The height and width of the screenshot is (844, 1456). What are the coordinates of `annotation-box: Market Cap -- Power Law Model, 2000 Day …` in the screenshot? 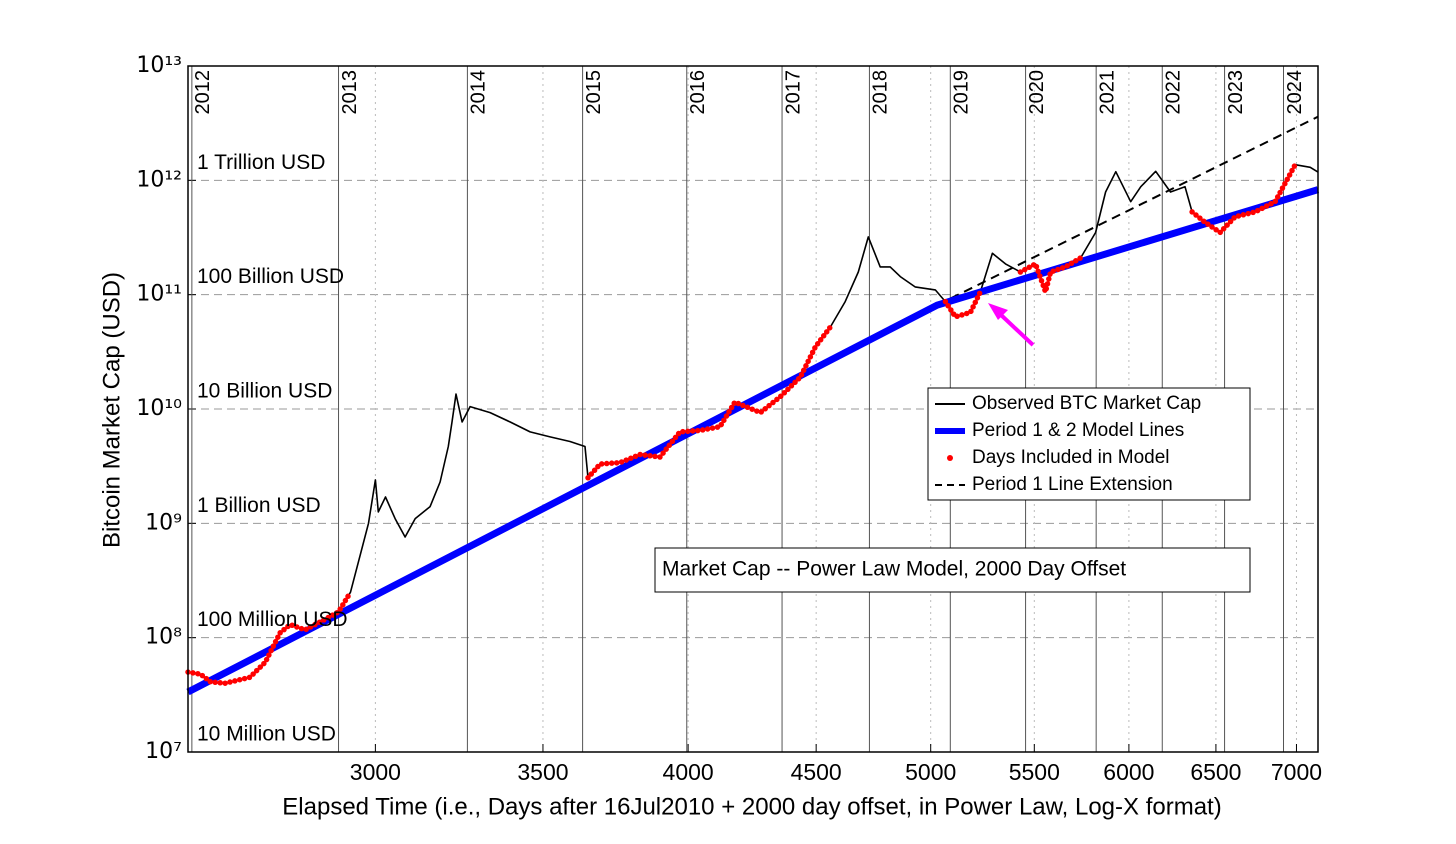 It's located at (952, 570).